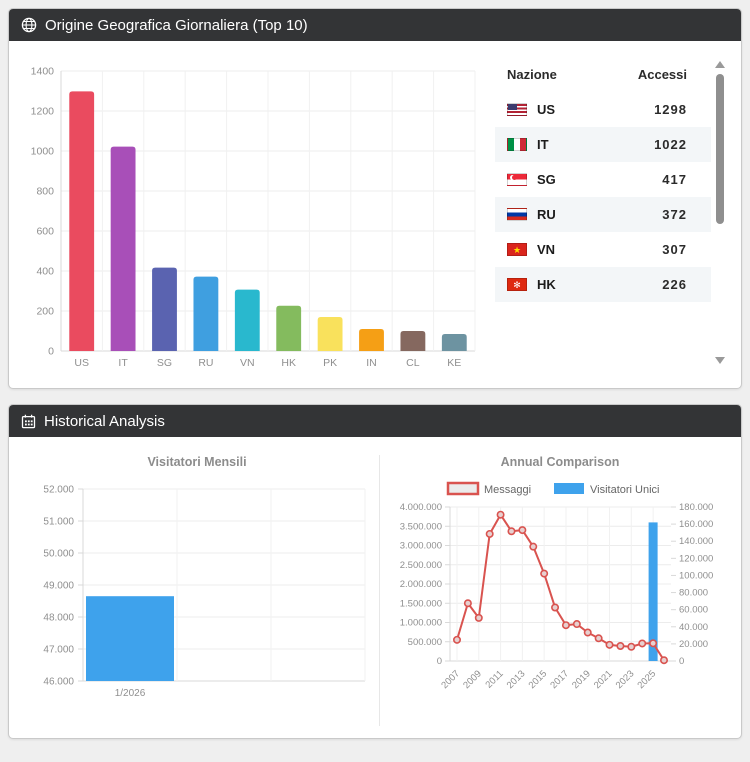  What do you see at coordinates (720, 64) in the screenshot?
I see `scroll-up-icon` at bounding box center [720, 64].